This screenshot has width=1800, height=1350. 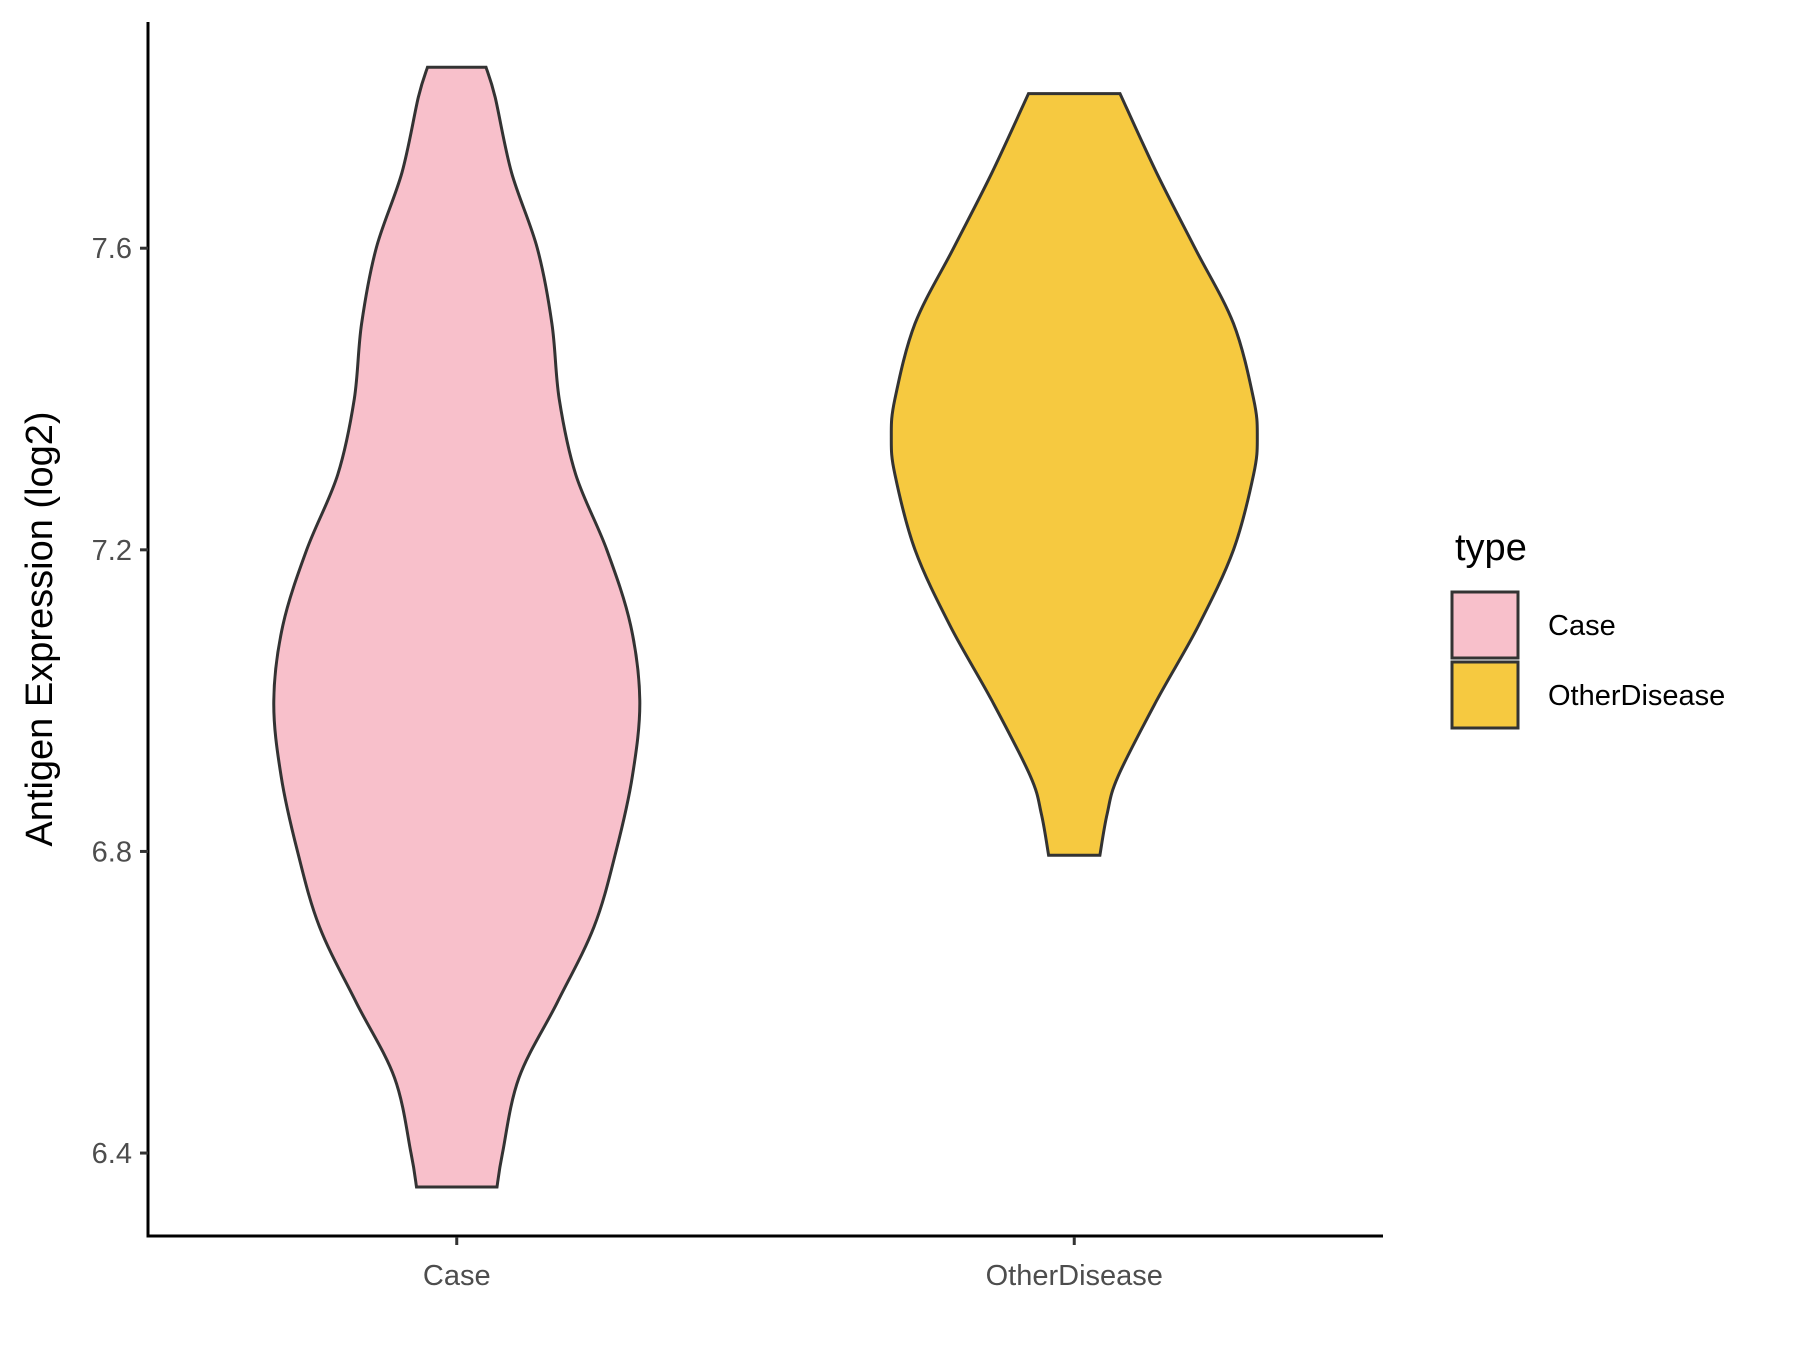 I want to click on y-tick-label: 7.6, so click(x=112, y=249).